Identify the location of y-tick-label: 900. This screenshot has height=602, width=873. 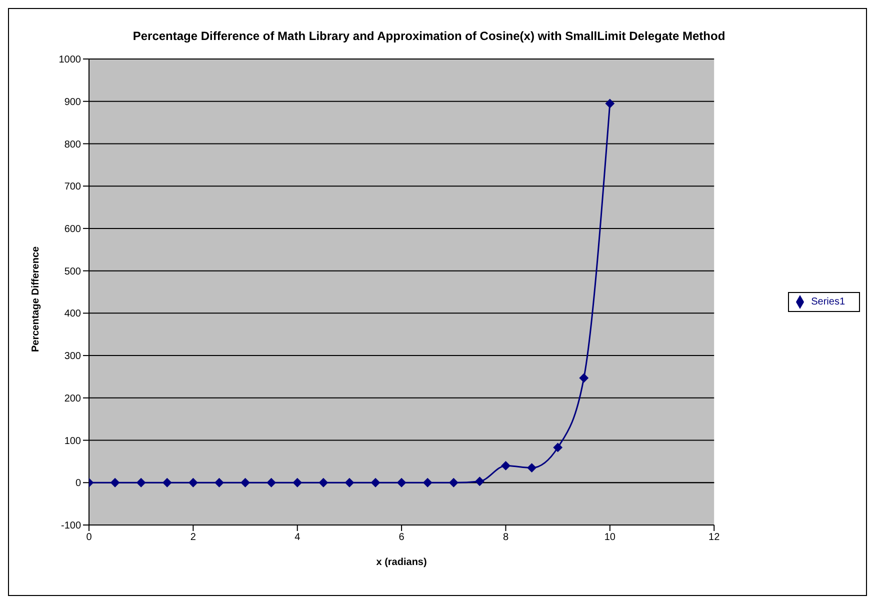
(73, 102).